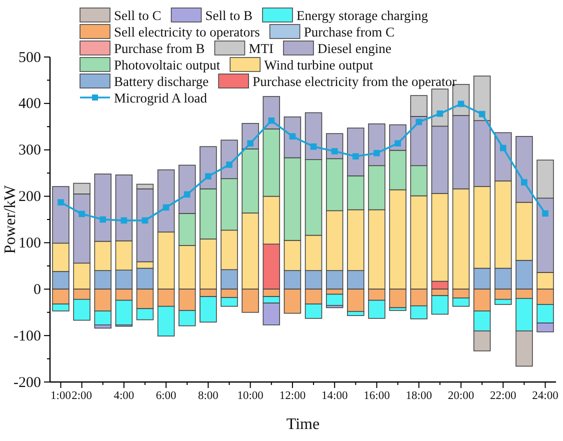  I want to click on legend-label: Sell to B, so click(229, 15).